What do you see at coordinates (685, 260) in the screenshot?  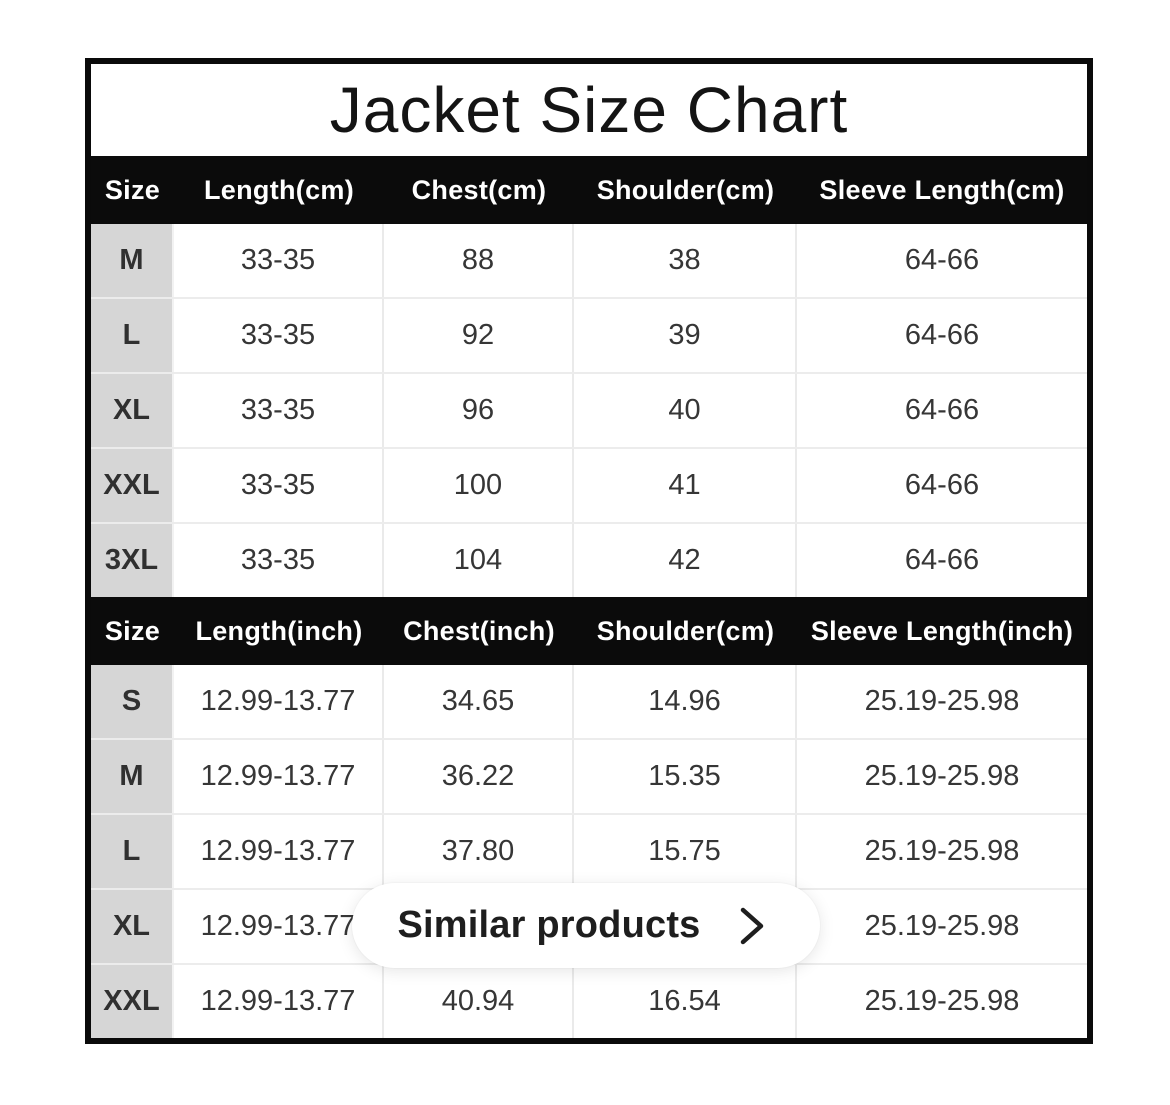 I see `shoulder-cell: 38` at bounding box center [685, 260].